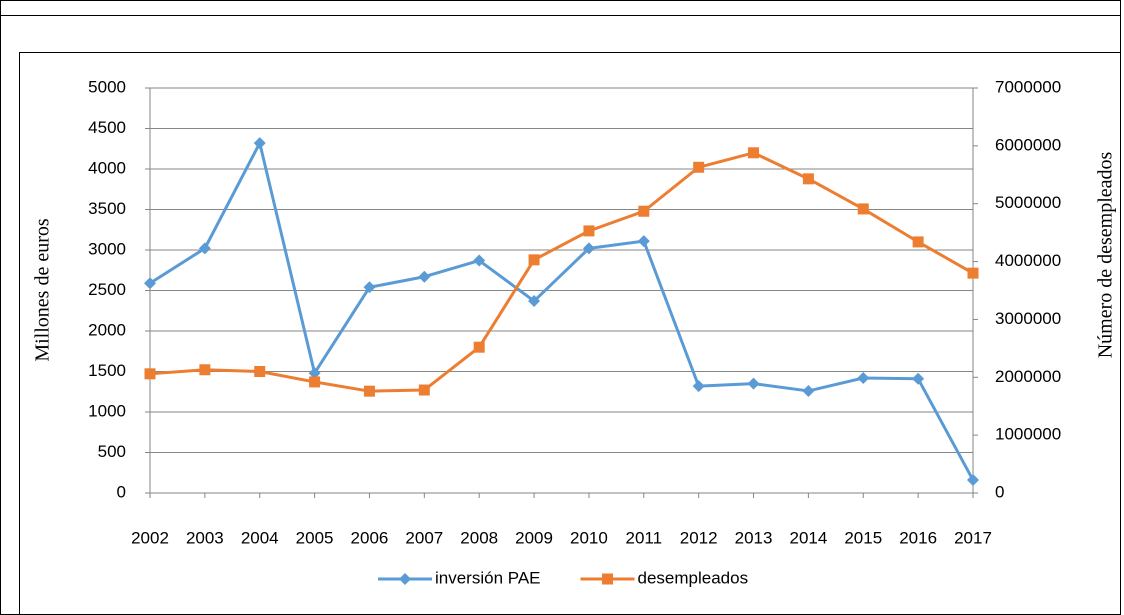 The image size is (1124, 615). What do you see at coordinates (808, 537) in the screenshot?
I see `x-tick-label: 2014` at bounding box center [808, 537].